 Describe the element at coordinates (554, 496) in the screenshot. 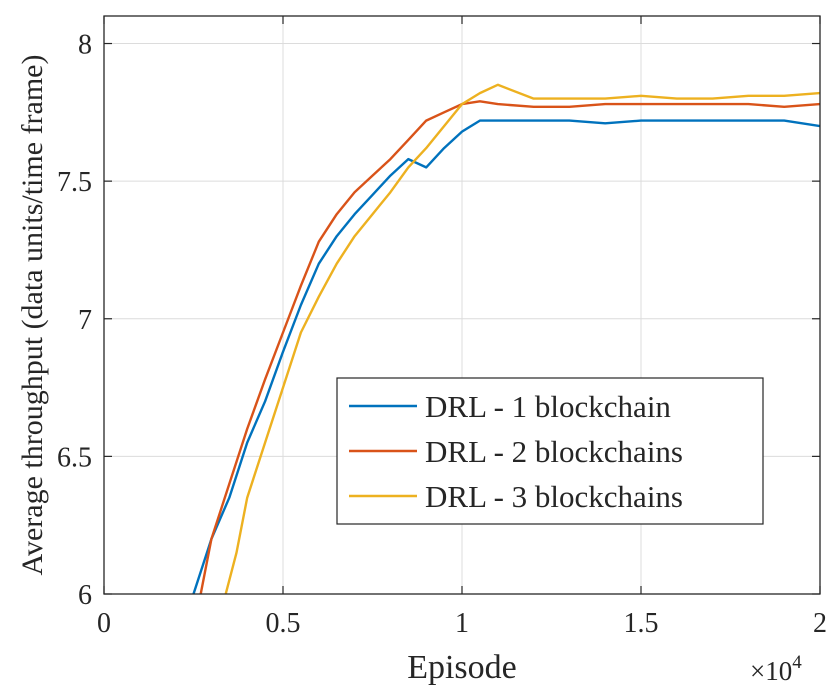

I see `legend-label-3: DRL - 3 blockchains` at that location.